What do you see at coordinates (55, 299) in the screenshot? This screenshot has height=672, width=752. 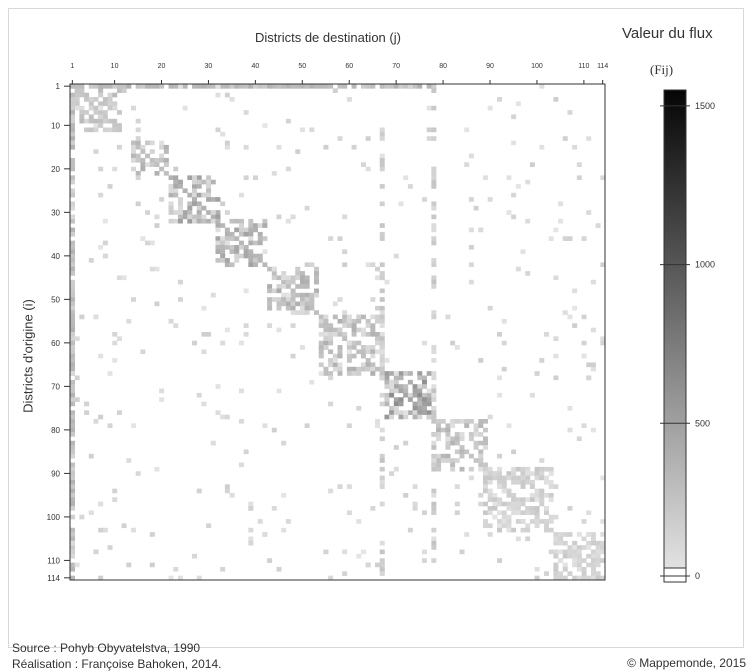 I see `y-tick-label: 50` at bounding box center [55, 299].